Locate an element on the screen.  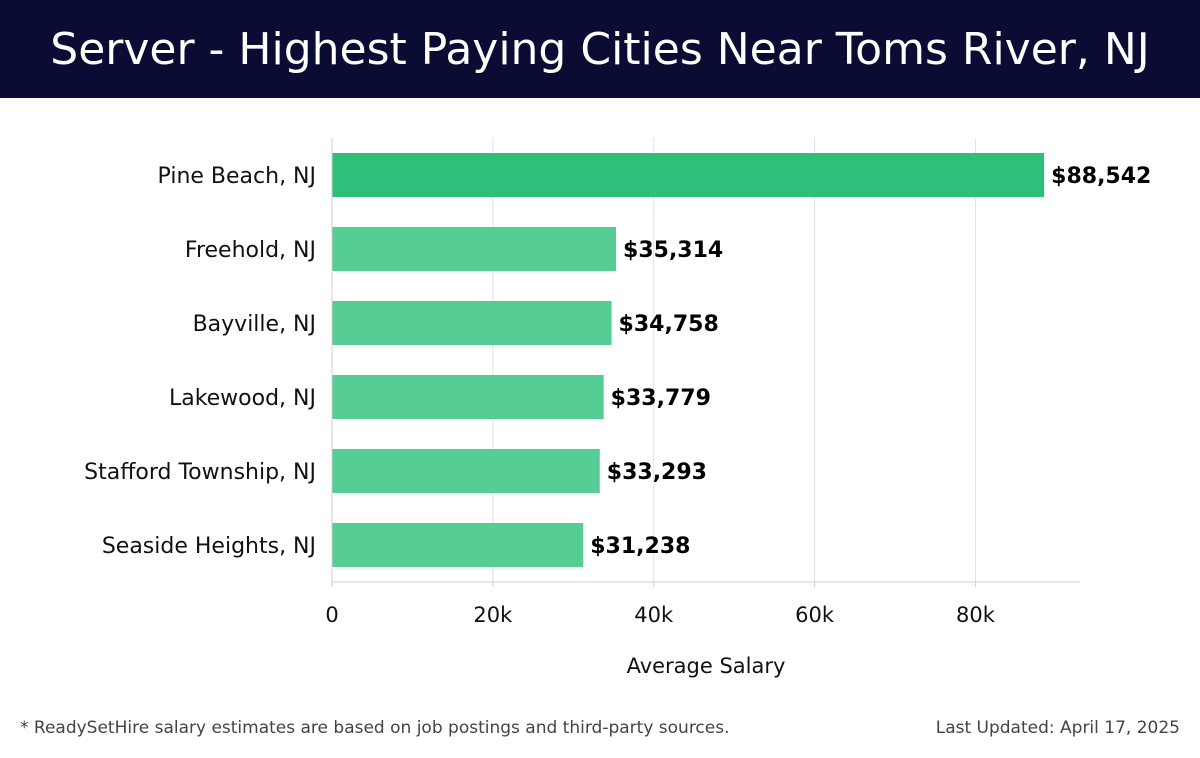
data-label: $31,238 is located at coordinates (640, 546).